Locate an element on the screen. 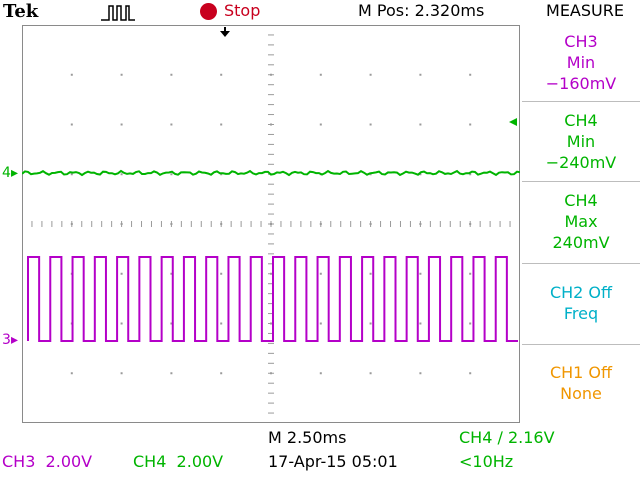 This screenshot has height=480, width=640. measure-stat: Max is located at coordinates (581, 221).